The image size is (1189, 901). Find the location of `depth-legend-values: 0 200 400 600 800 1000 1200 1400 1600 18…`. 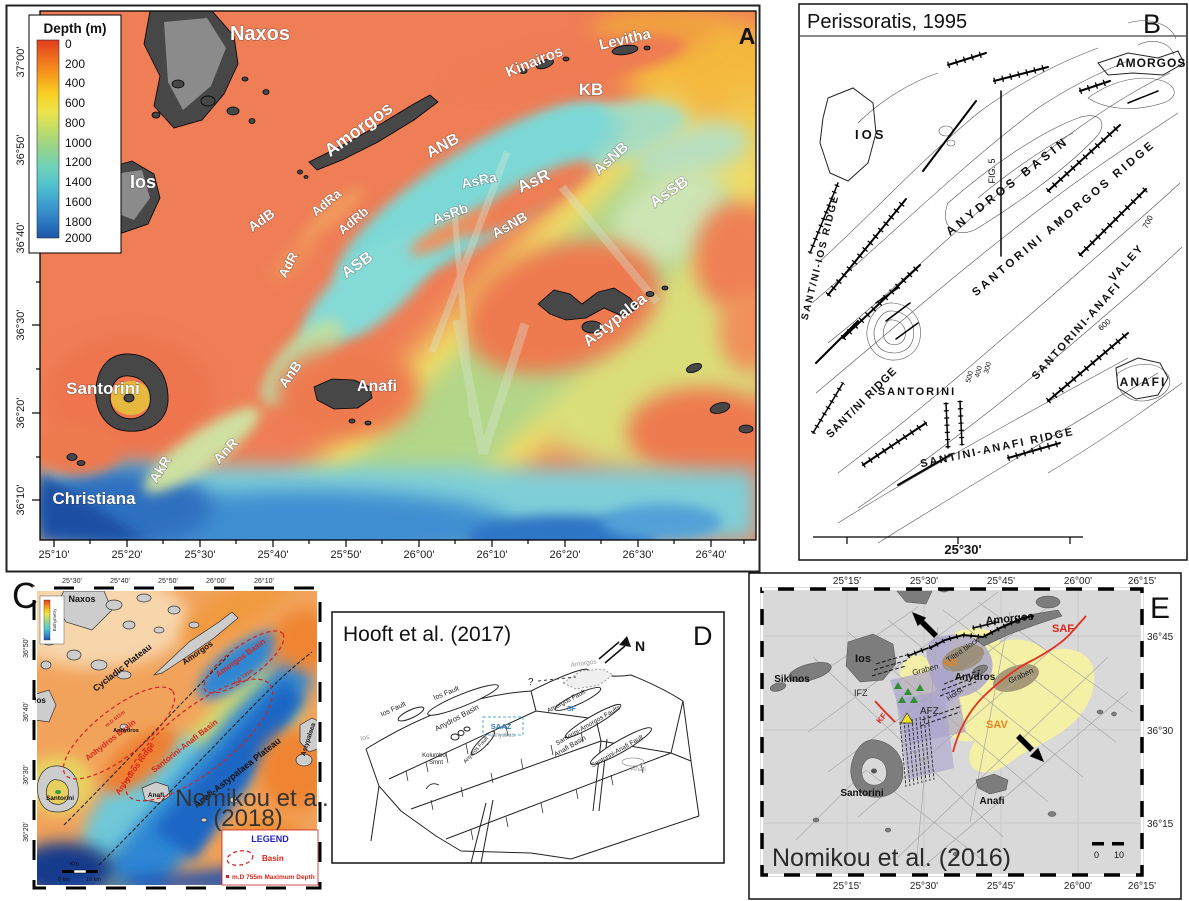

depth-legend-values: 0 200 400 600 800 1000 1200 1400 1600 18… is located at coordinates (78, 141).